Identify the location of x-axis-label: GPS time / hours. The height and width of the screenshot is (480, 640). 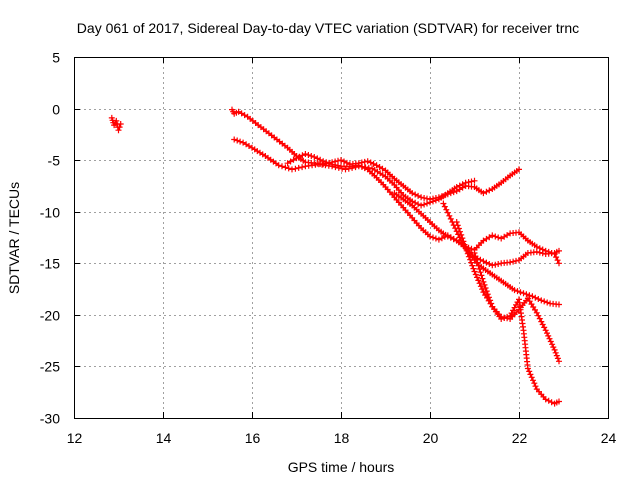
(341, 467).